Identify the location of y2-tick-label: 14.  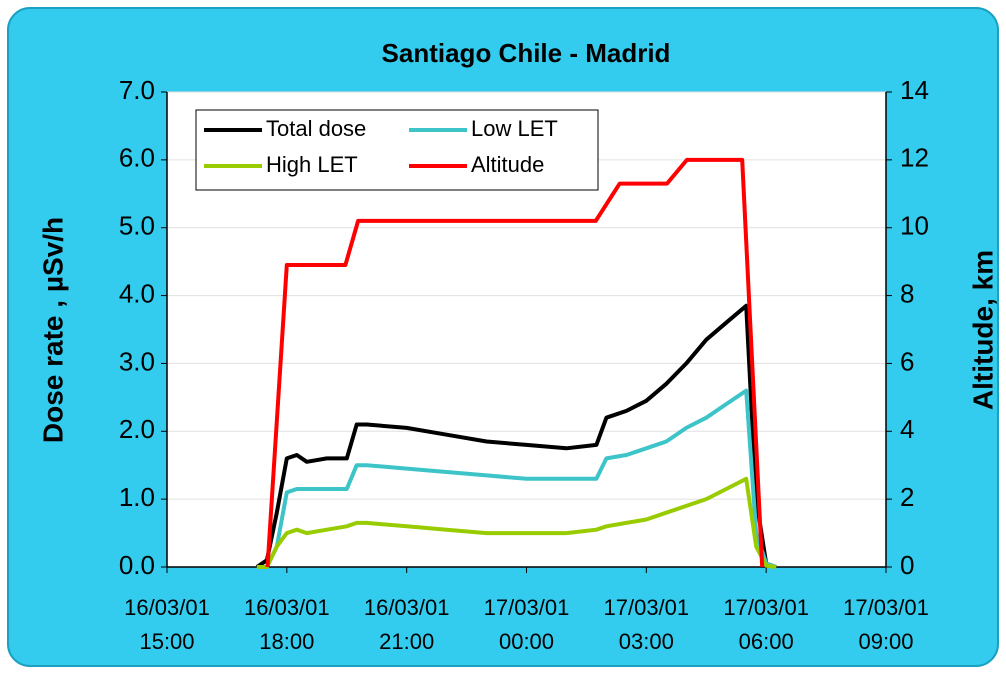
(914, 90).